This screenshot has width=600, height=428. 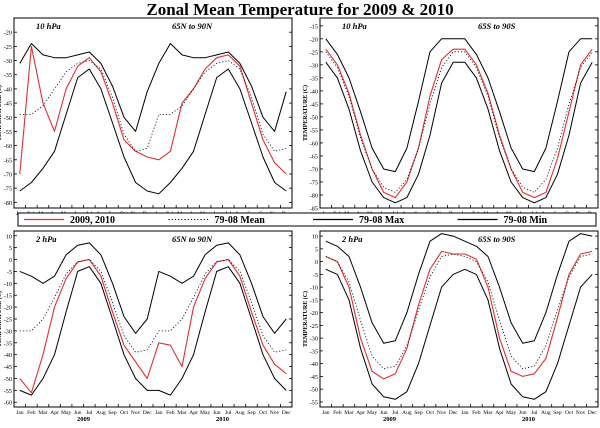 I want to click on main-title: Zonal Mean Temperature for 2009 & 2010, so click(x=300, y=9).